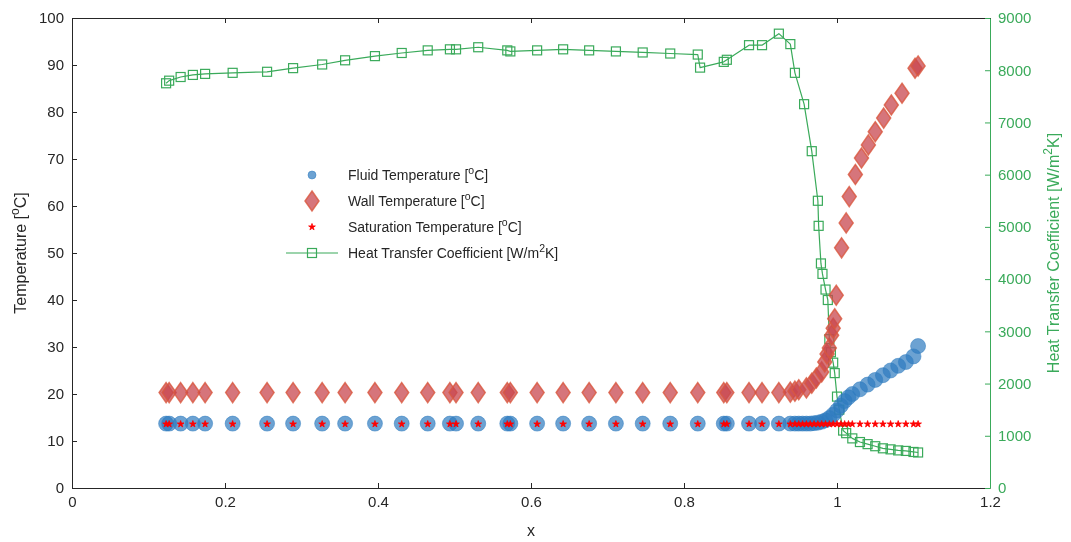 The image size is (1071, 542). What do you see at coordinates (837, 501) in the screenshot?
I see `x-tick-label: 1` at bounding box center [837, 501].